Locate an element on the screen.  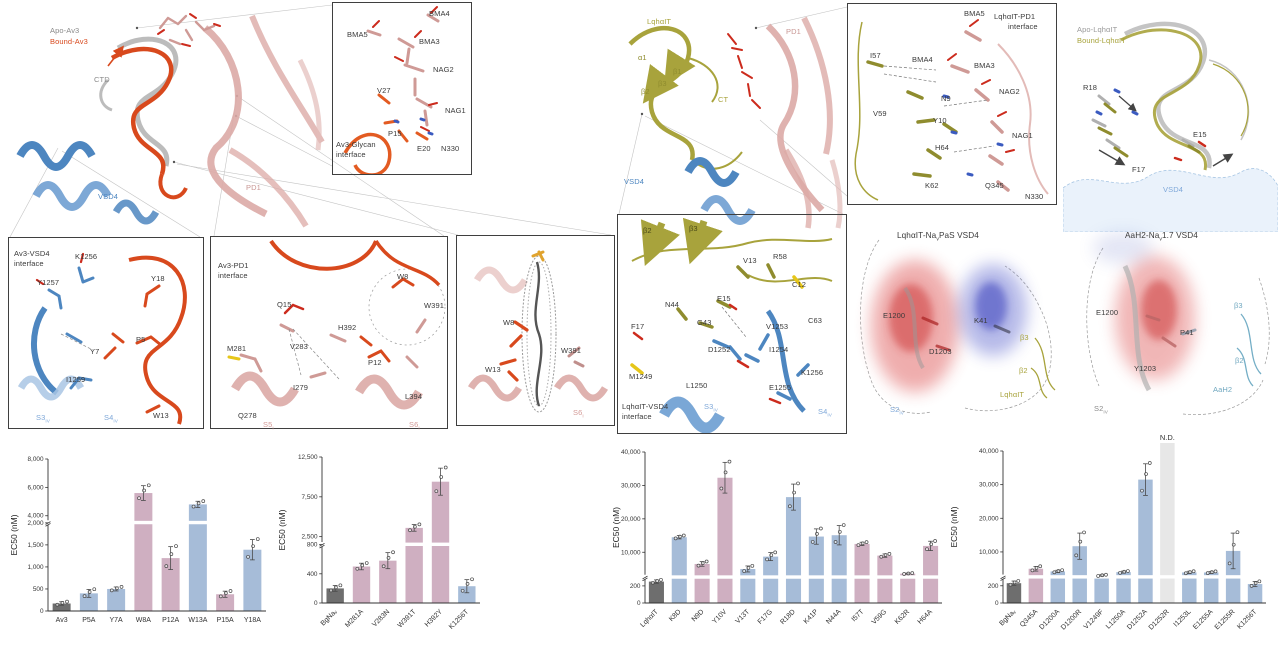
structure-label: Y10 is located at coordinates (940, 120).